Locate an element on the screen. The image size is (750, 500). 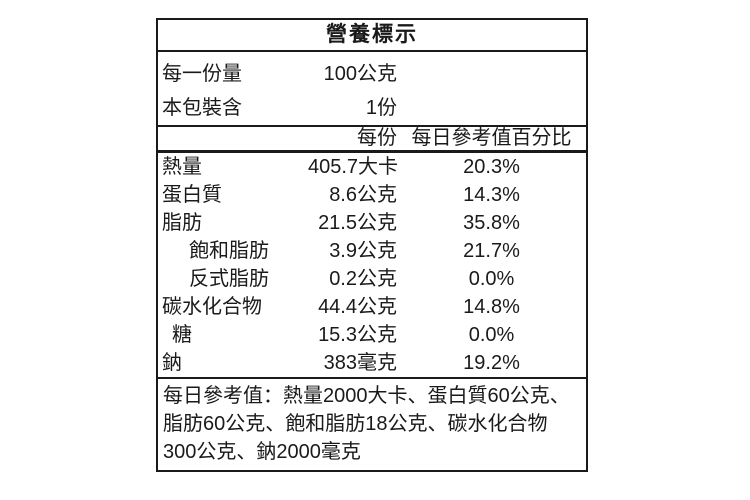
nutrient-daily-value: 14.3% is located at coordinates (491, 195).